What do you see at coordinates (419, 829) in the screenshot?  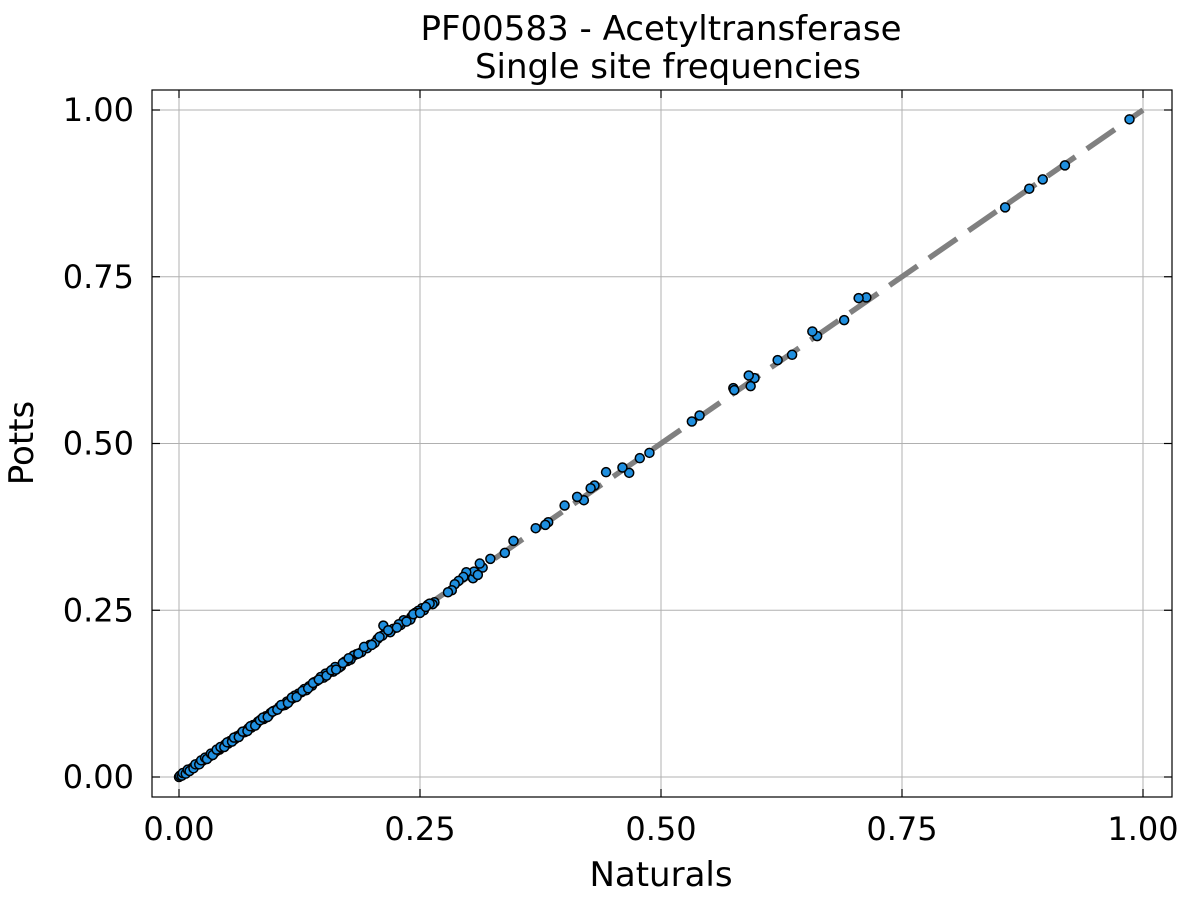 I see `x-tick-label: 0.25` at bounding box center [419, 829].